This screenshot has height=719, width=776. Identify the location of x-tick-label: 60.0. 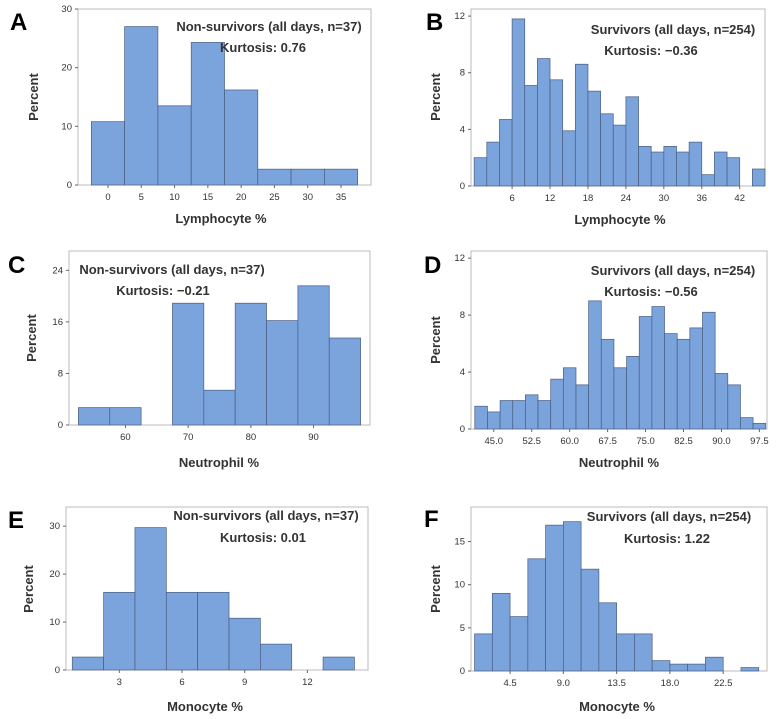
(569, 441).